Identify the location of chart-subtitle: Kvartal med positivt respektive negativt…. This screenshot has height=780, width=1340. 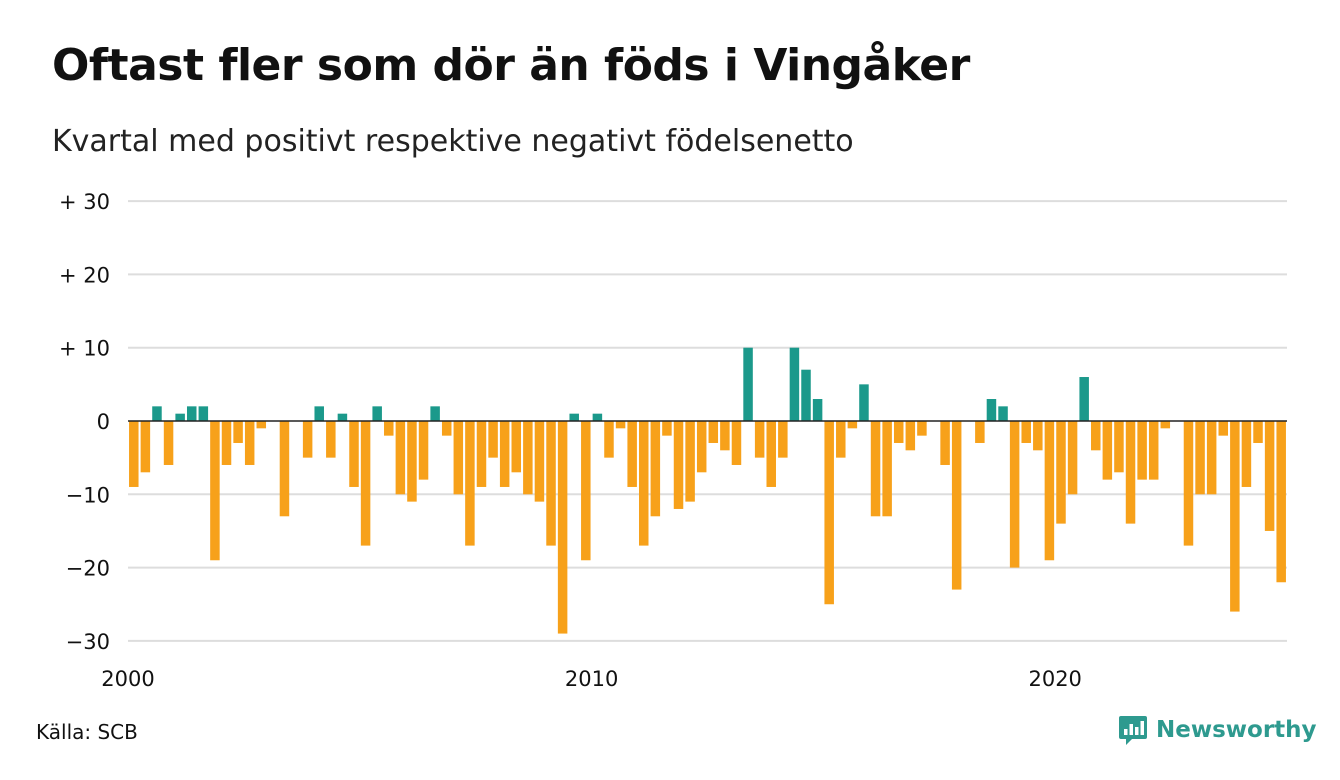
(453, 141).